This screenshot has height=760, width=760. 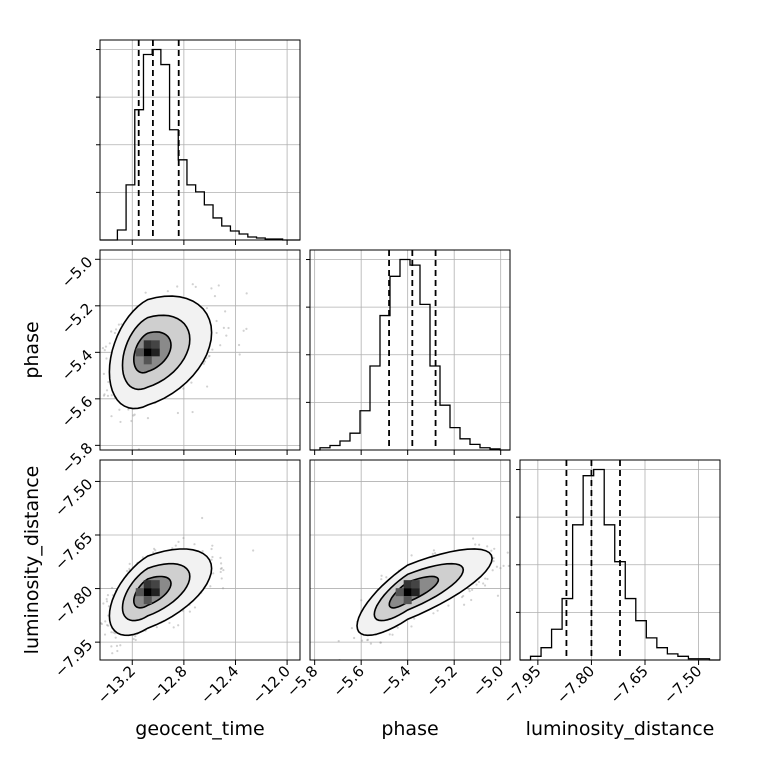 I want to click on x-axis-label-phase: phase, so click(x=409, y=729).